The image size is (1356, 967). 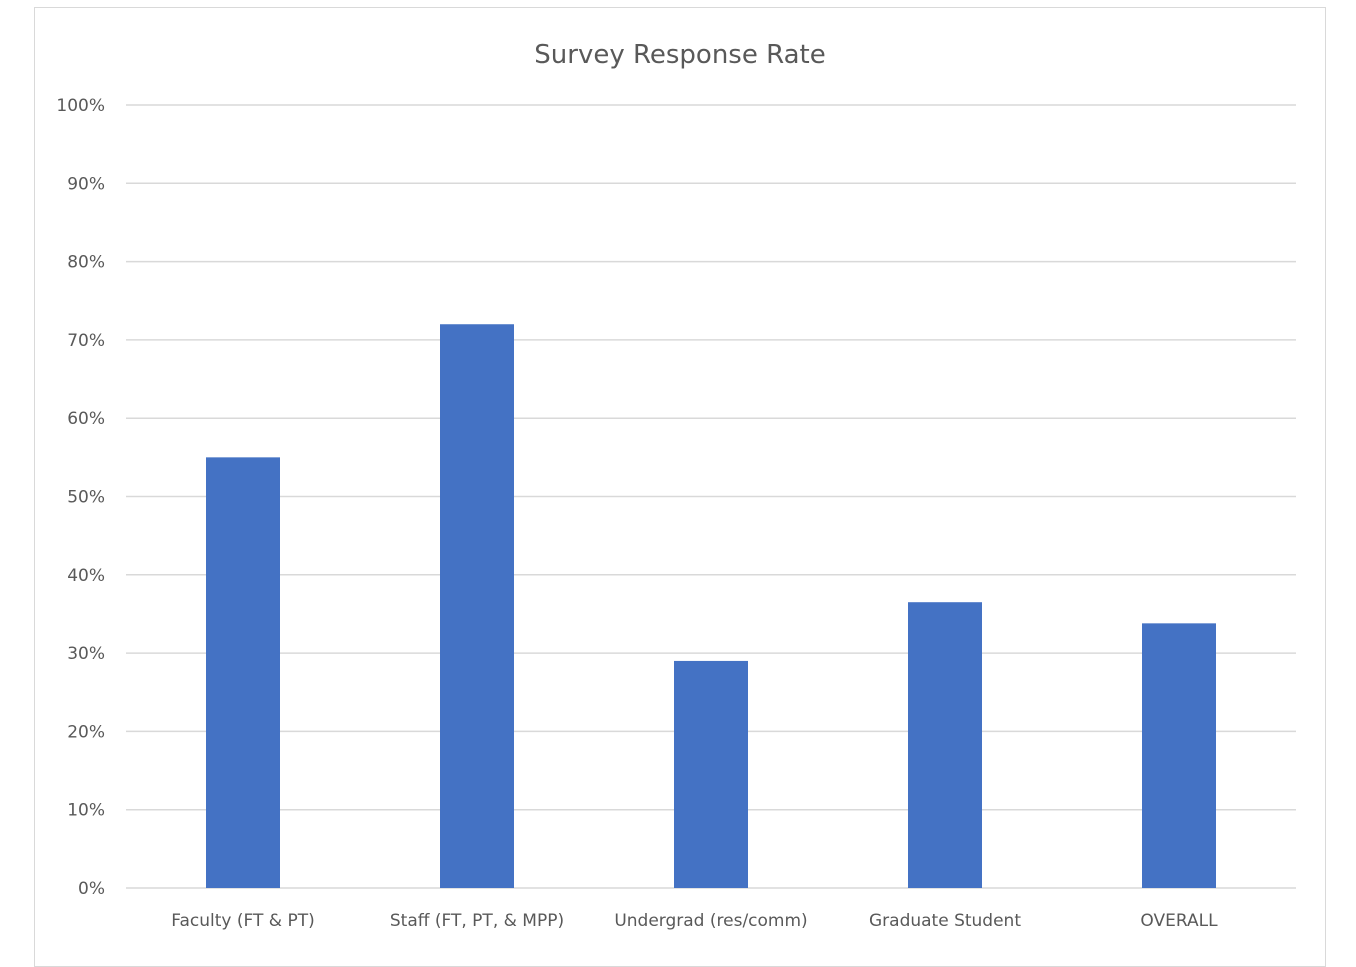 What do you see at coordinates (242, 921) in the screenshot?
I see `x-category-label: Faculty (FT & PT)` at bounding box center [242, 921].